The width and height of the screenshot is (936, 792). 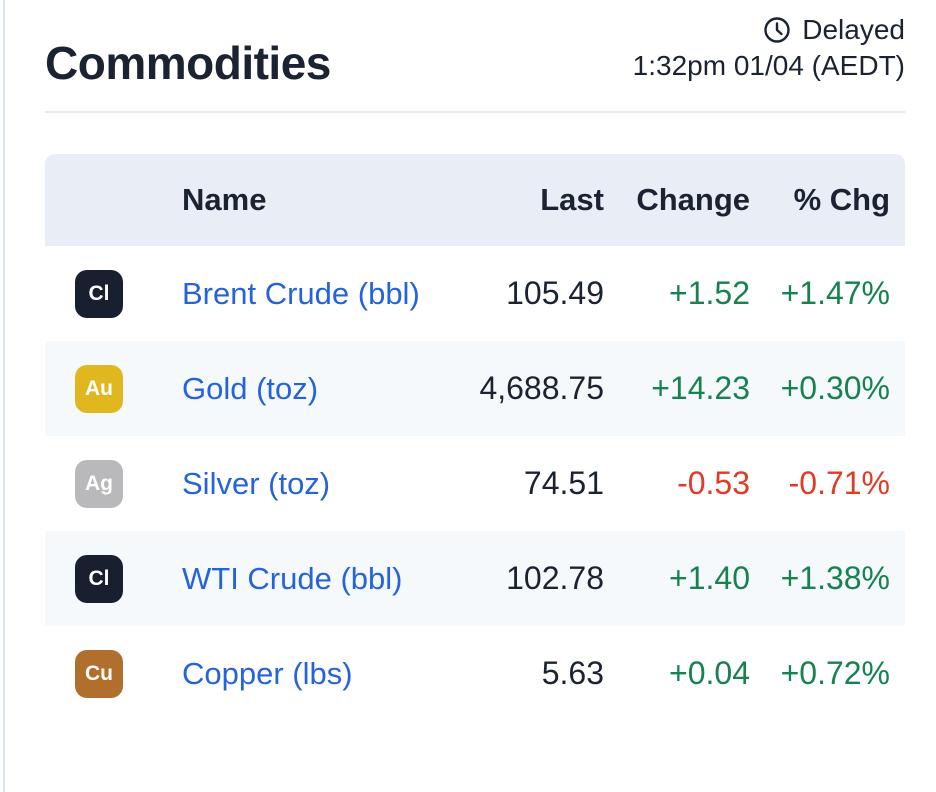 What do you see at coordinates (541, 388) in the screenshot?
I see `last-value: 4,688.75` at bounding box center [541, 388].